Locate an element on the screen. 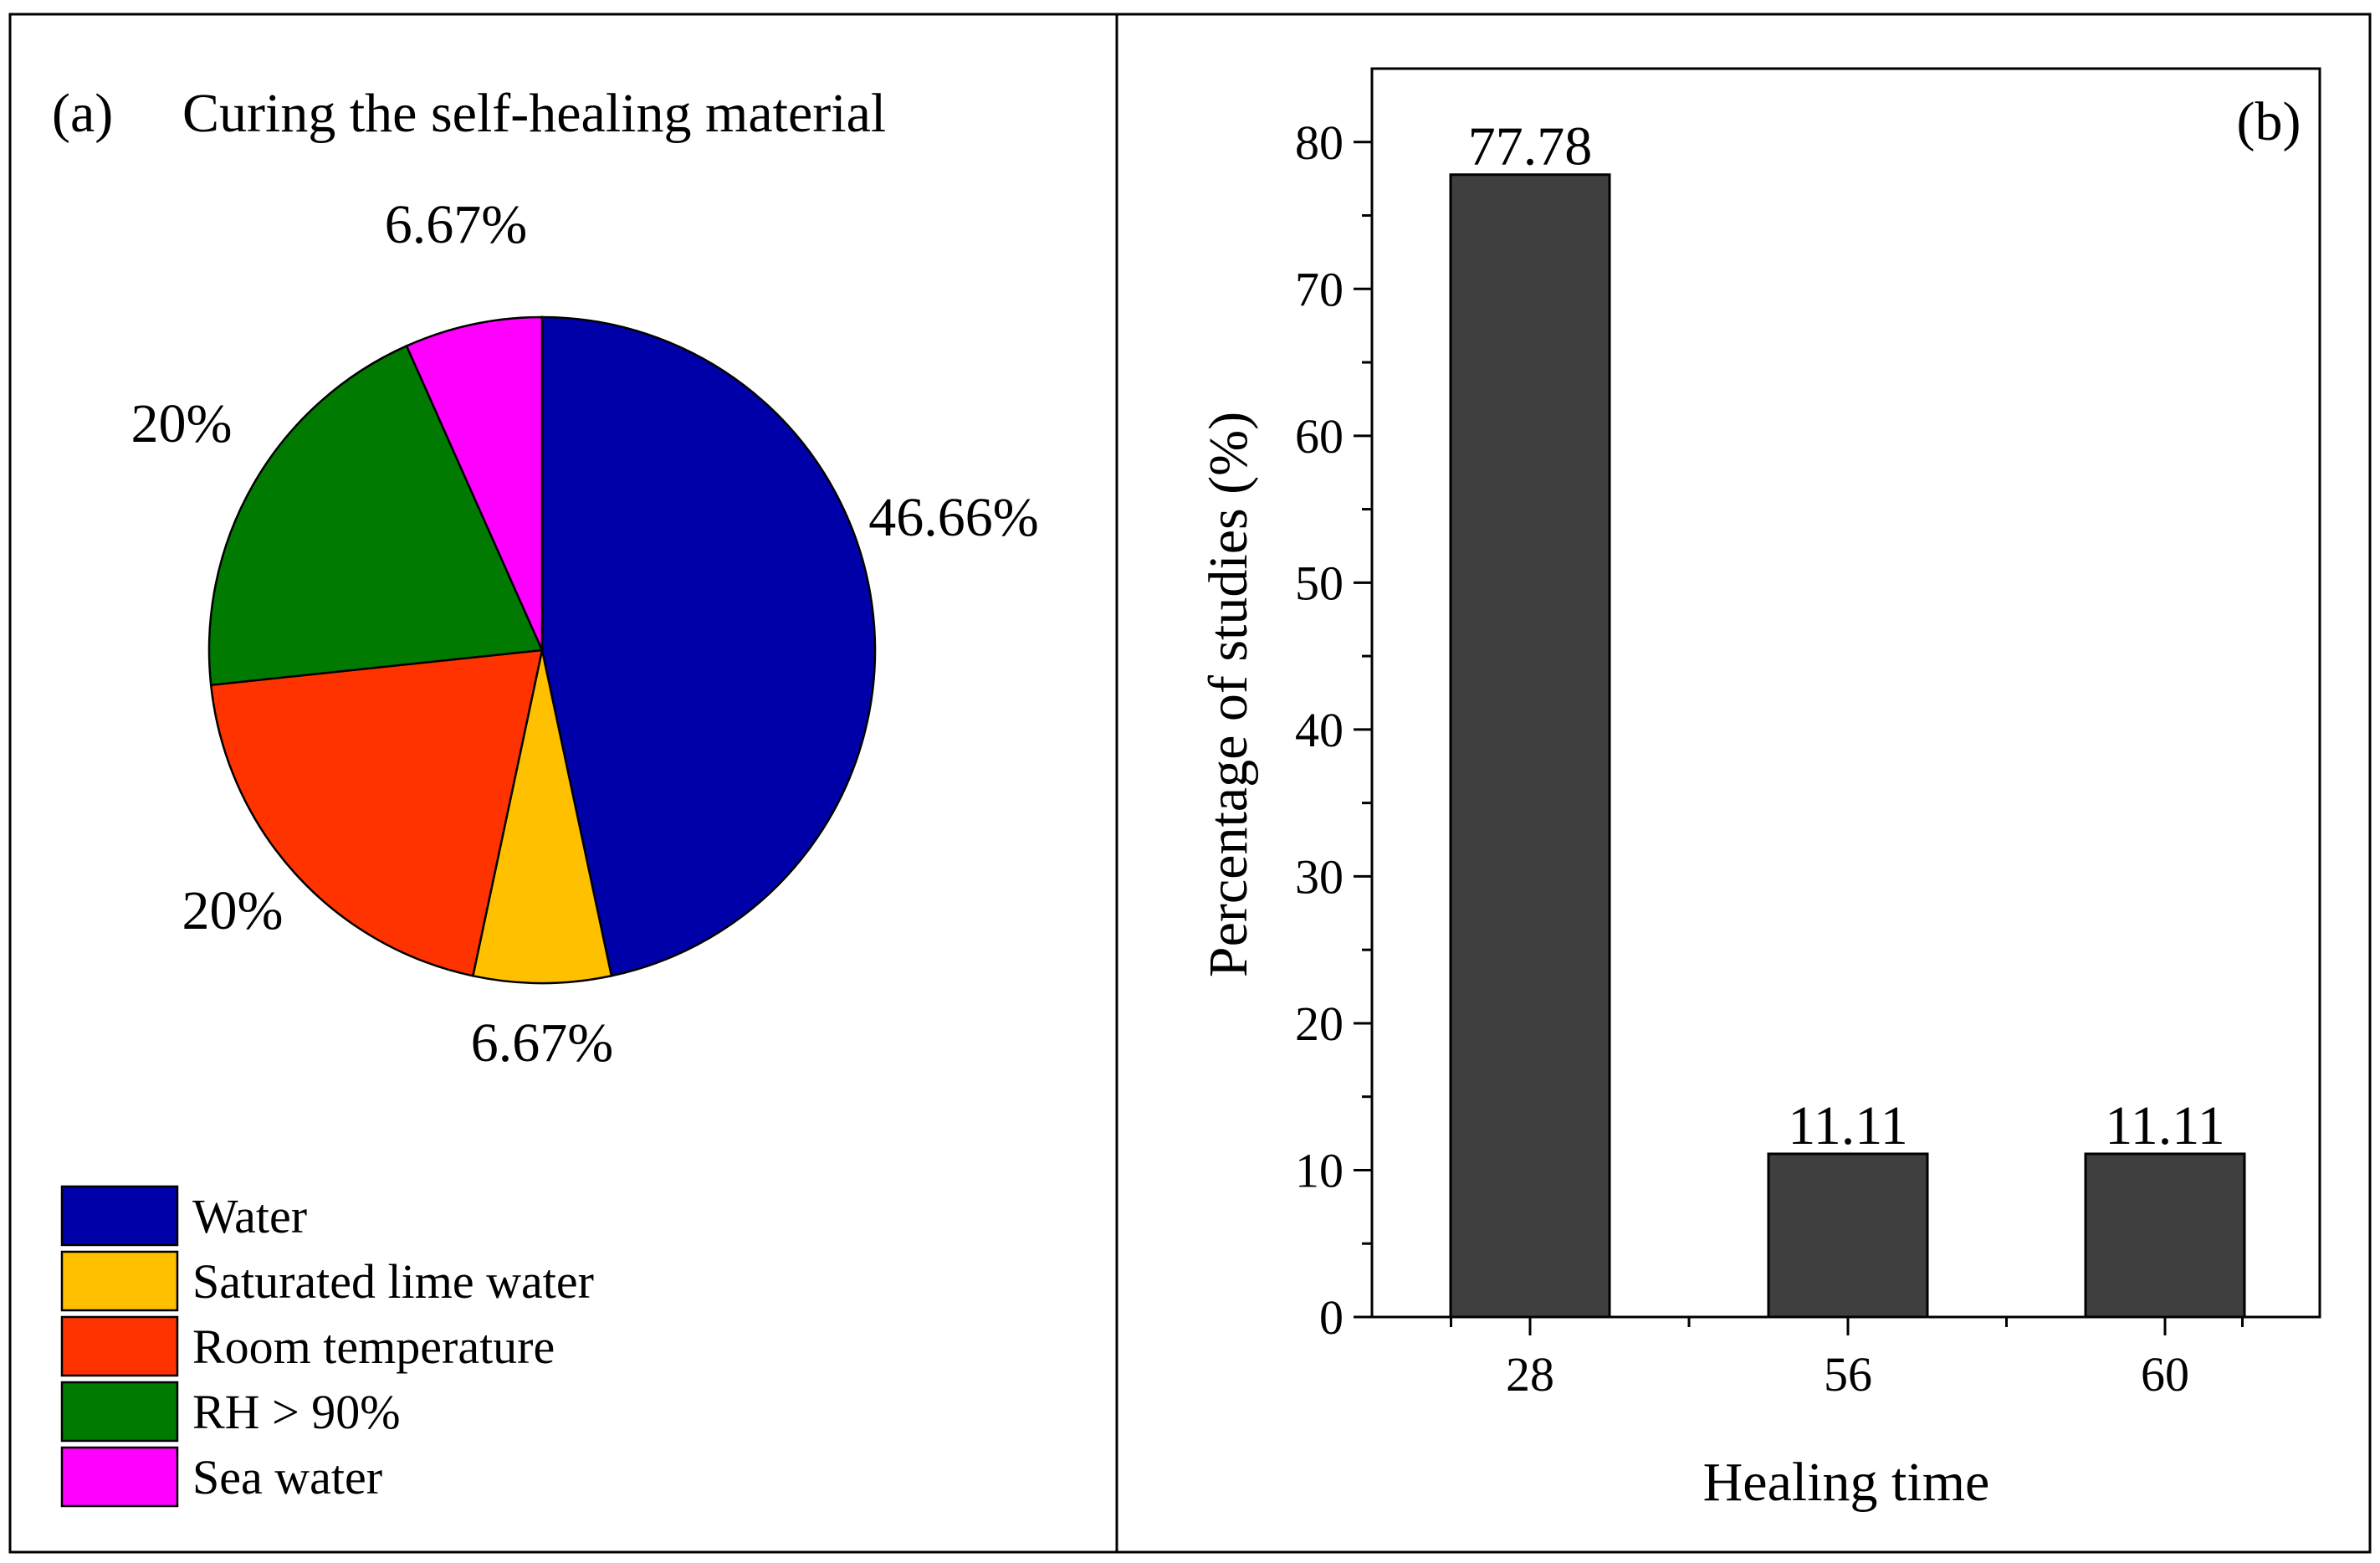 The height and width of the screenshot is (1563, 2380). y-axis: 0 10 20 30 40 50 60 70 80 is located at coordinates (1333, 730).